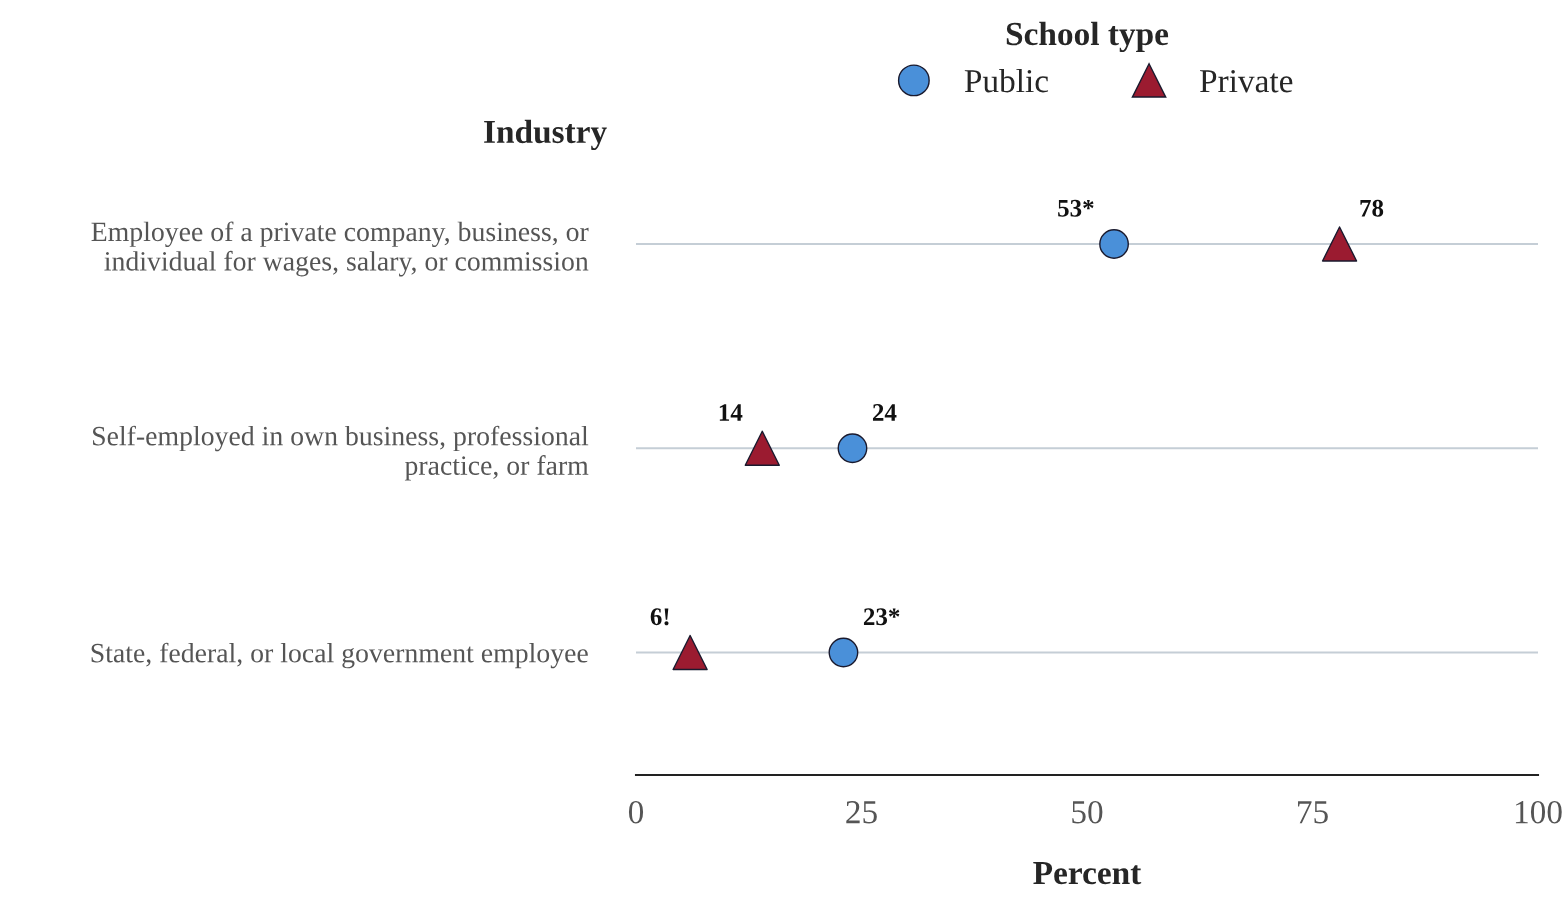  I want to click on data-label: 6!, so click(659, 617).